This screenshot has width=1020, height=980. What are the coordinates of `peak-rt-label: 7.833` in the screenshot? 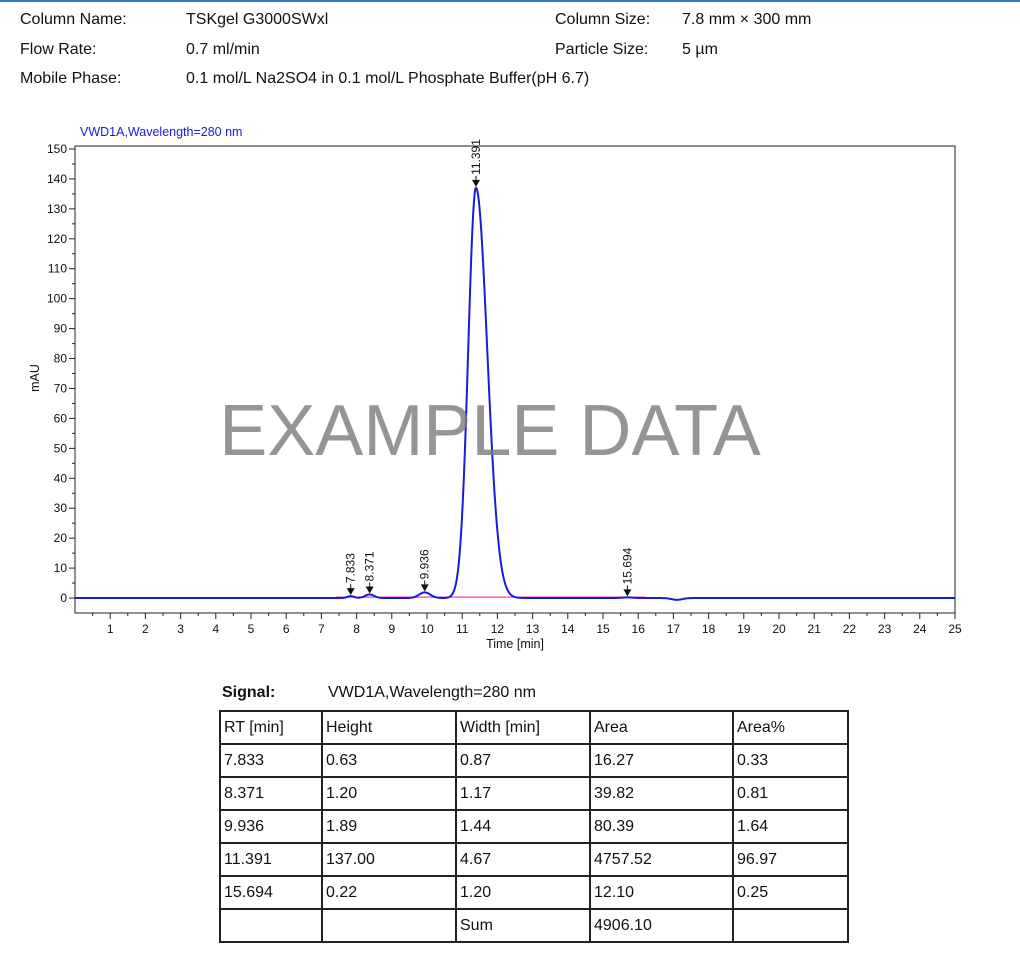 It's located at (351, 568).